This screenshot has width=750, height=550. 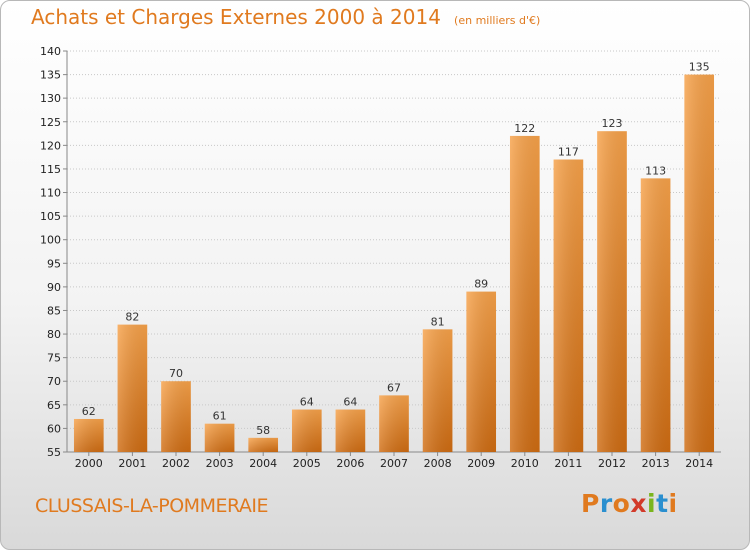 I want to click on chart-title-main: Achats et Charges Externes 2000 à 2014, so click(x=236, y=17).